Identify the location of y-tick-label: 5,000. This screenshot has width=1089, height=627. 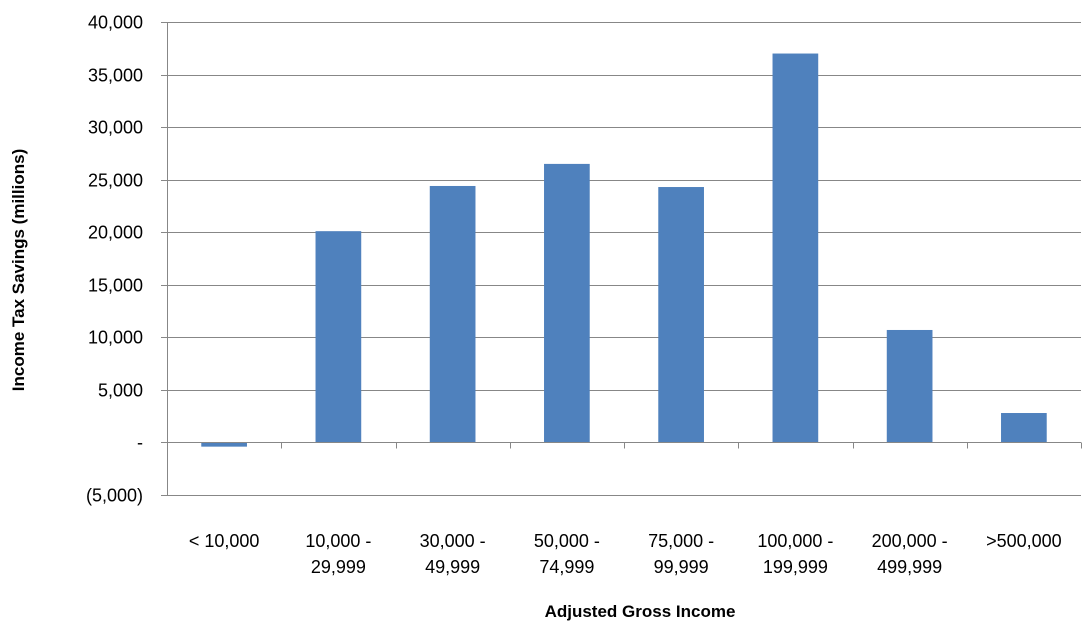
(120, 391).